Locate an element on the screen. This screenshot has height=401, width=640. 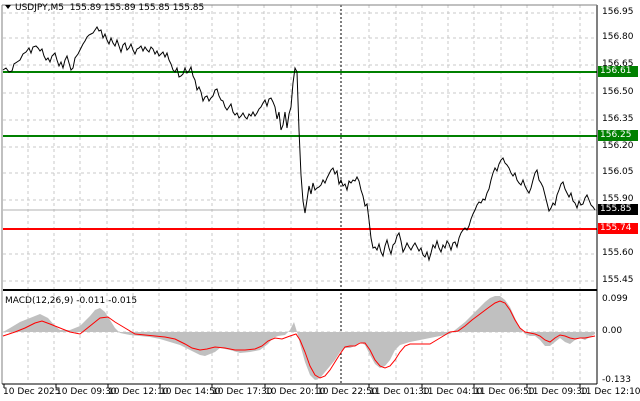
time-label: 10 Dec 12:10 is located at coordinates (138, 392).